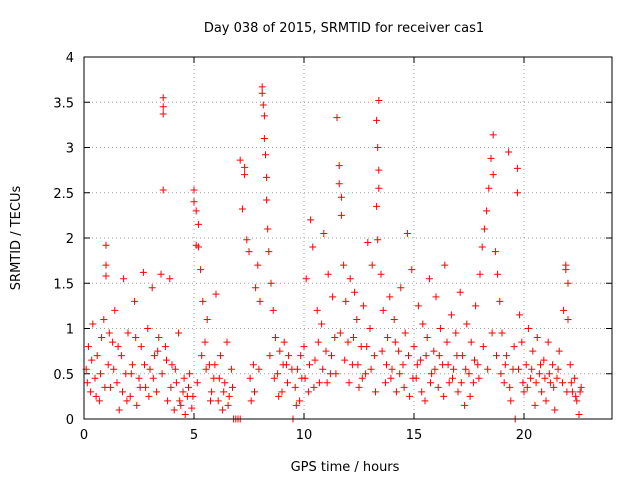 The image size is (640, 480). What do you see at coordinates (194, 435) in the screenshot?
I see `x-tick-label: 5` at bounding box center [194, 435].